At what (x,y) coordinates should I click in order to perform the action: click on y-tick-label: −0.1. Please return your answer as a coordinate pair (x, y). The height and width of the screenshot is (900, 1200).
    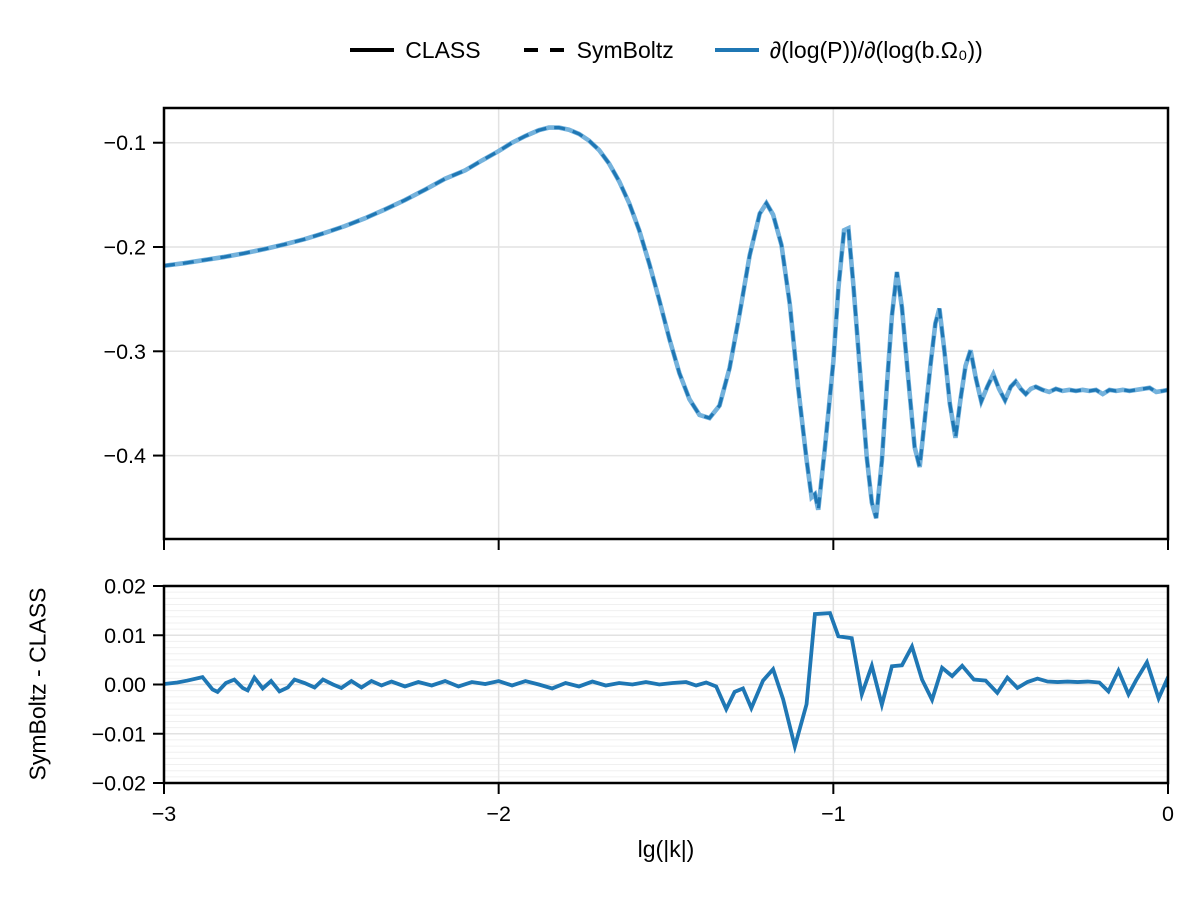
    Looking at the image, I should click on (125, 143).